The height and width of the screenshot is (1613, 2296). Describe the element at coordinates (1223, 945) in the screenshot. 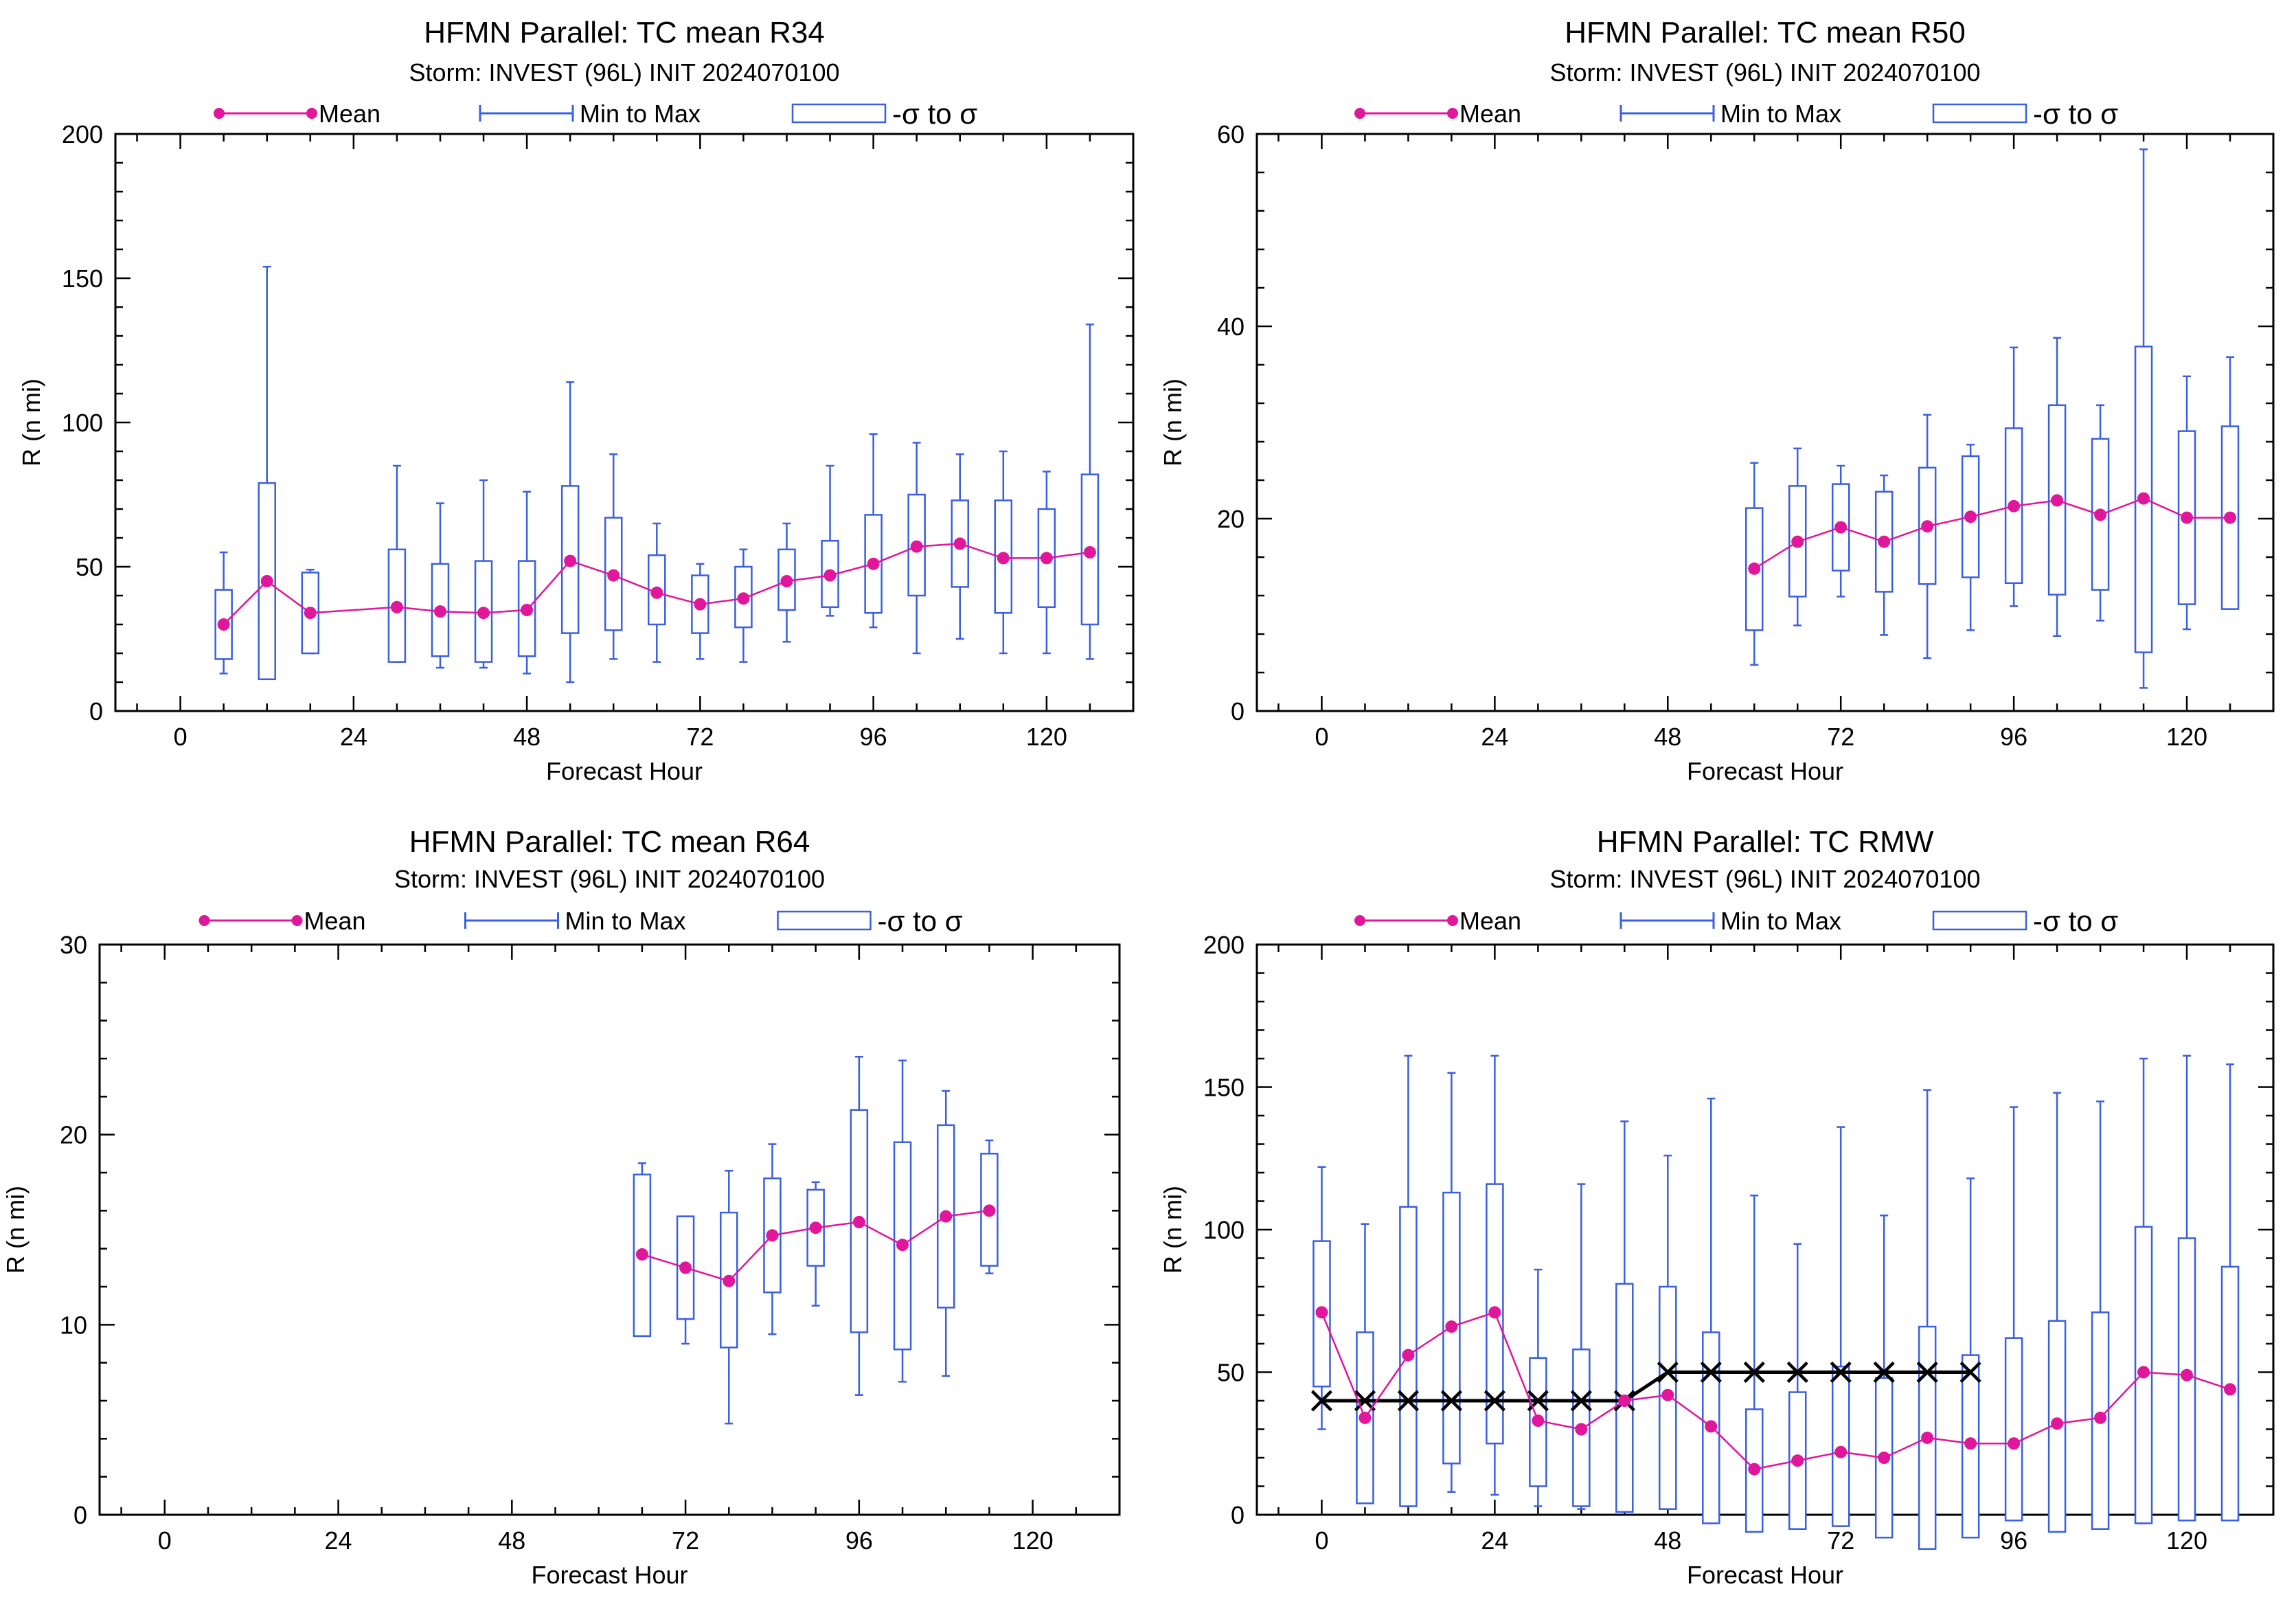

I see `y-tick-label: 200` at that location.